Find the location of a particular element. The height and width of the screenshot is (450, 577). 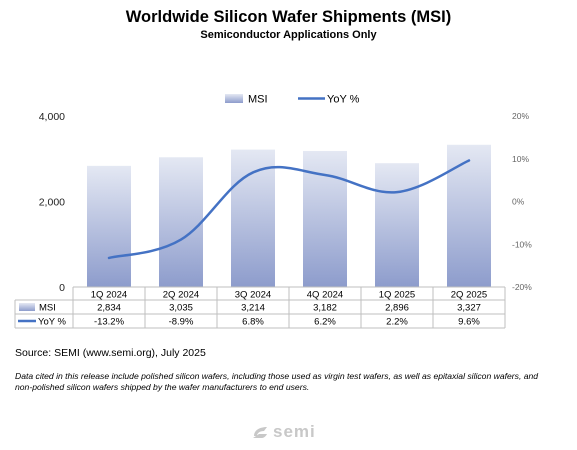

yoy-data-label: 6.8% is located at coordinates (253, 322).